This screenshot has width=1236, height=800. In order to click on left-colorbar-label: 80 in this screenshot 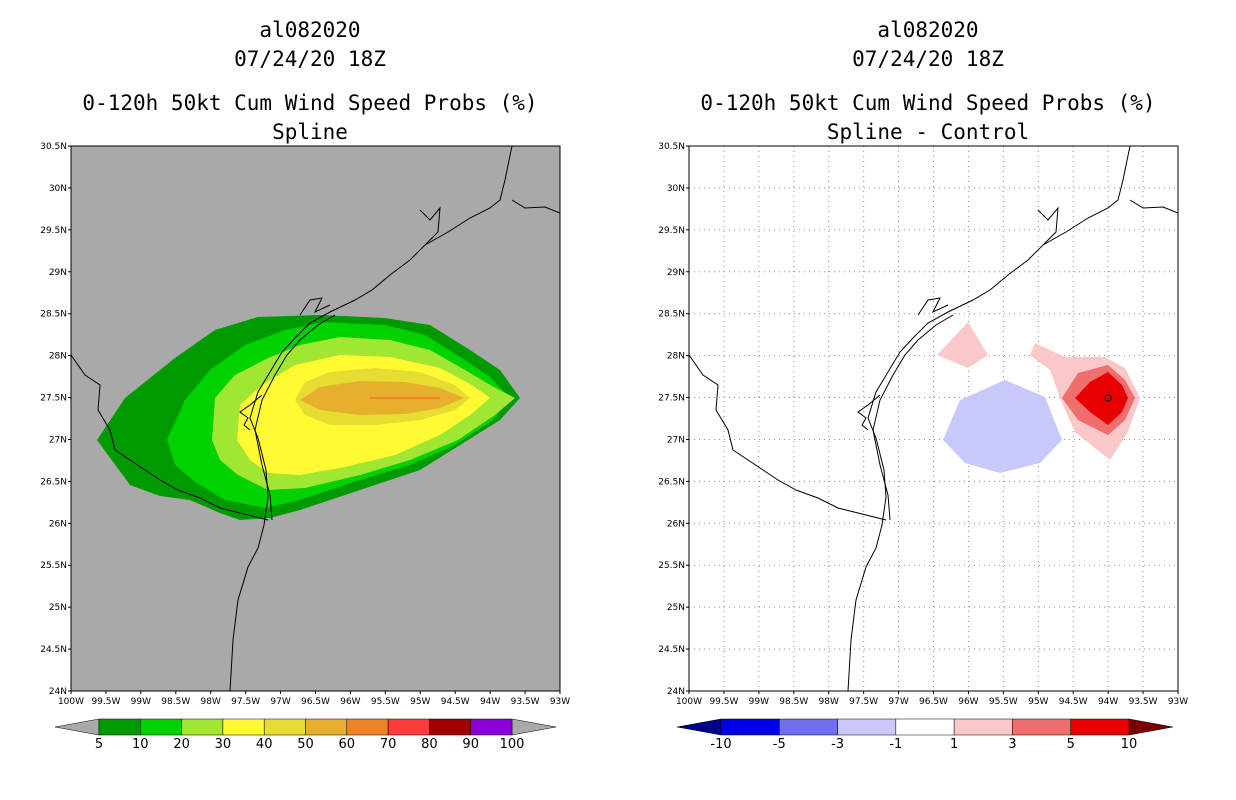, I will do `click(429, 744)`.